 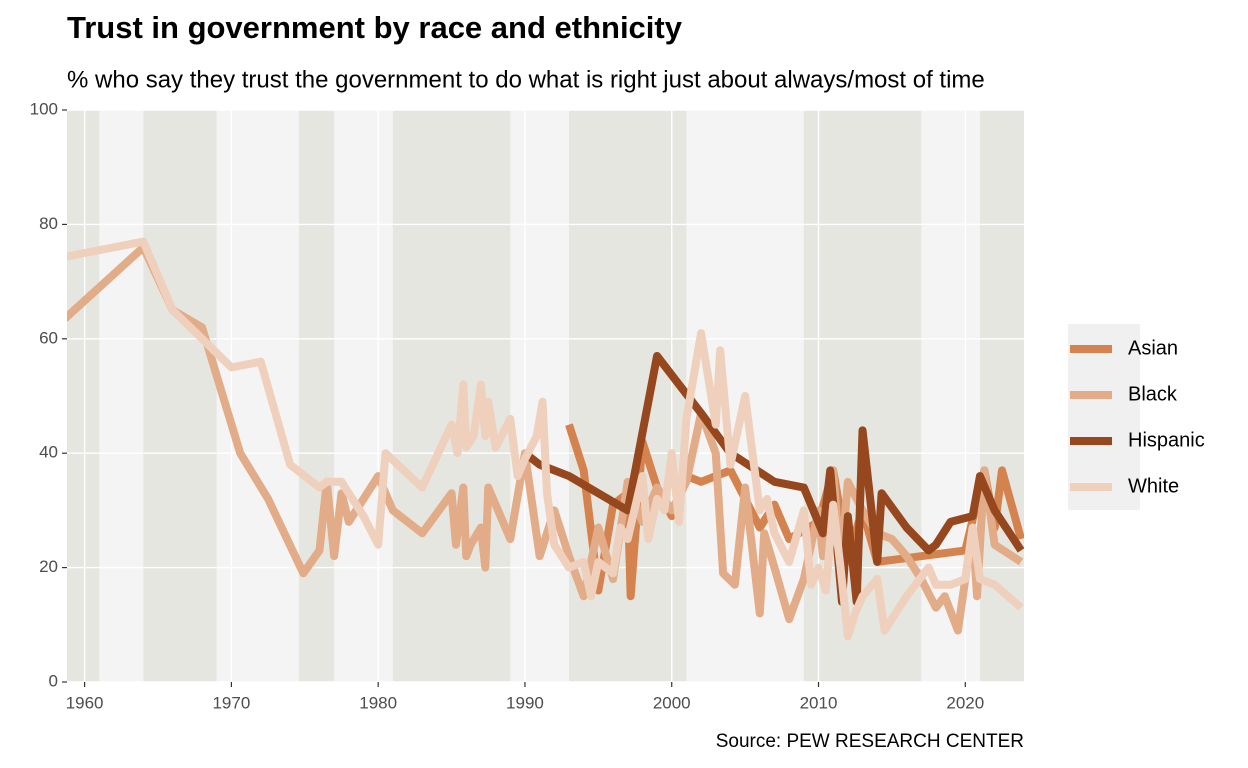 I want to click on x-tick-label: 1990, so click(x=525, y=702).